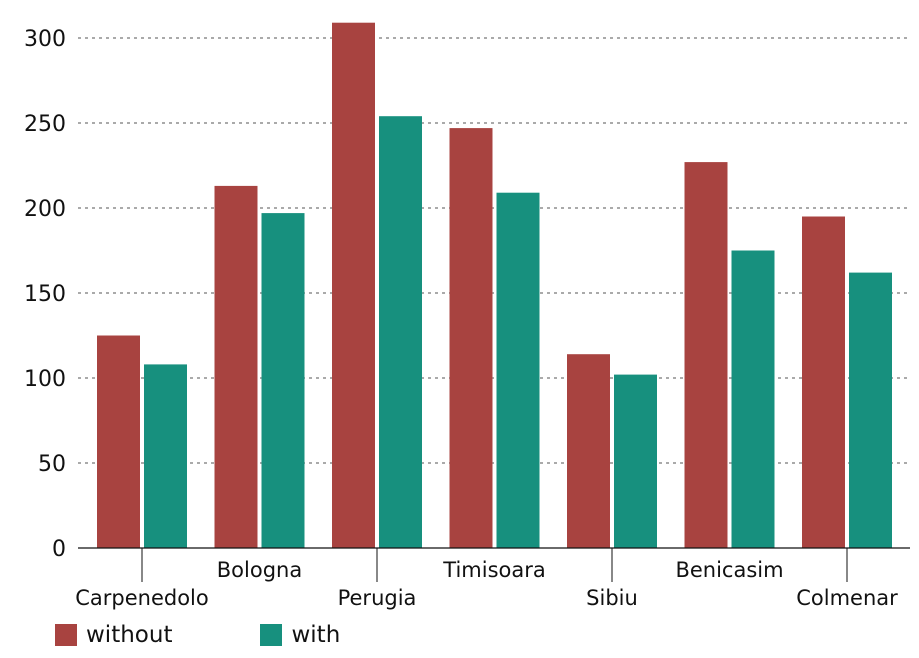 Image resolution: width=919 pixels, height=658 pixels. What do you see at coordinates (52, 464) in the screenshot?
I see `y-tick-label: 50` at bounding box center [52, 464].